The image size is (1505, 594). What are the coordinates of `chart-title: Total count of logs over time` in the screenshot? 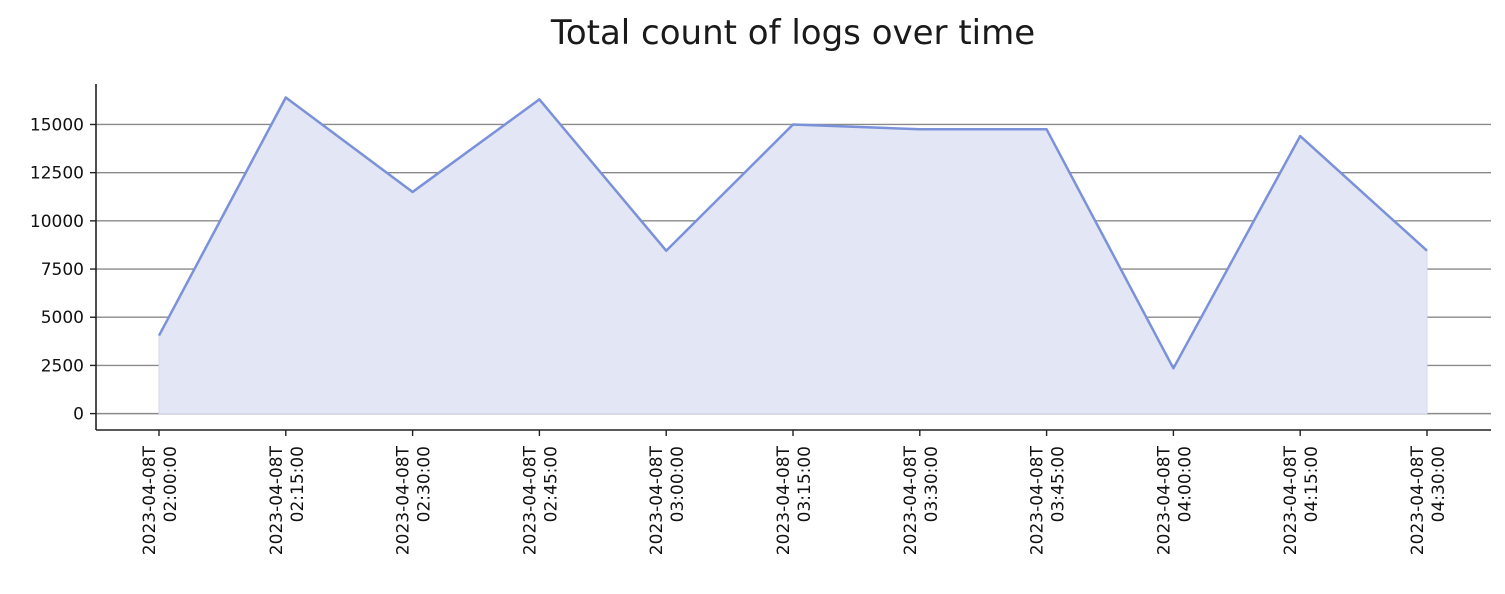 It's located at (792, 33).